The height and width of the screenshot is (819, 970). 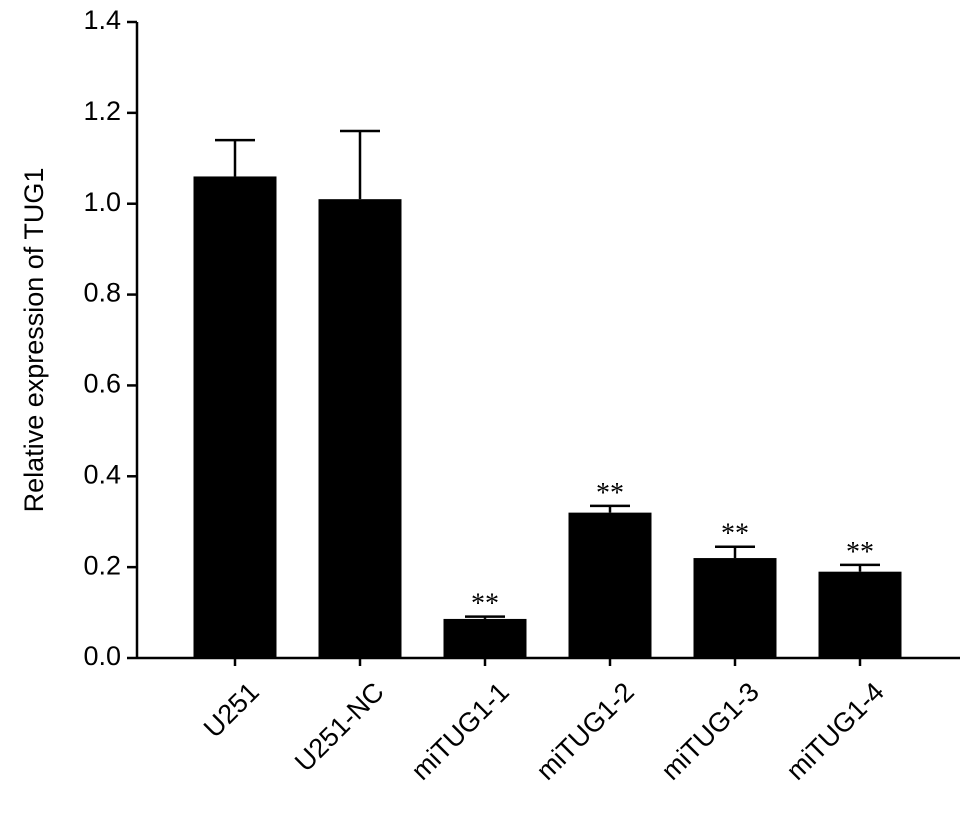 I want to click on y-tick-label: 1.4, so click(x=102, y=20).